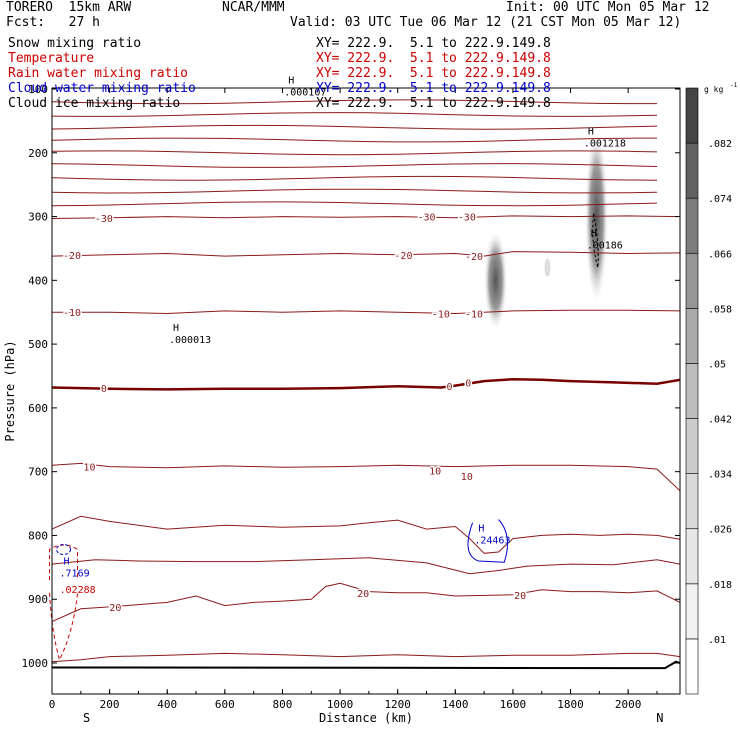 The height and width of the screenshot is (740, 740). I want to click on rain-water-contour, so click(64, 627).